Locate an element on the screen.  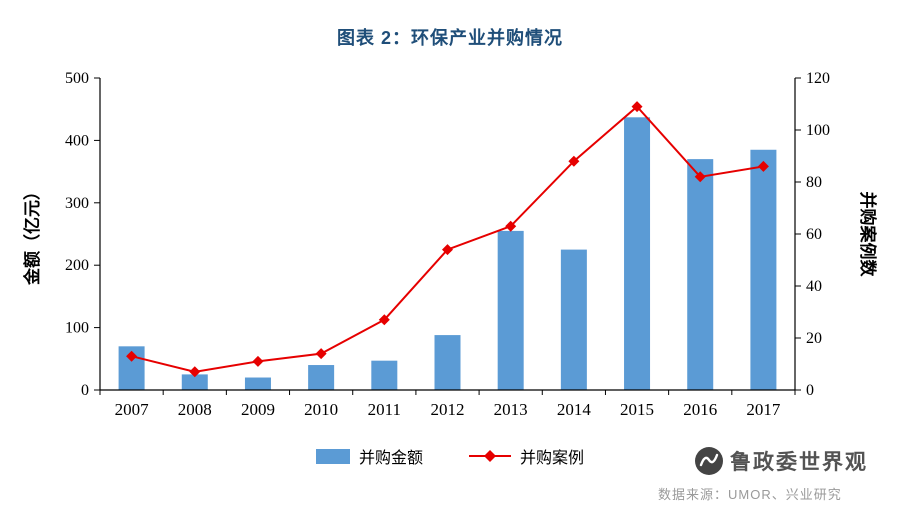
bar-2010 is located at coordinates (321, 377).